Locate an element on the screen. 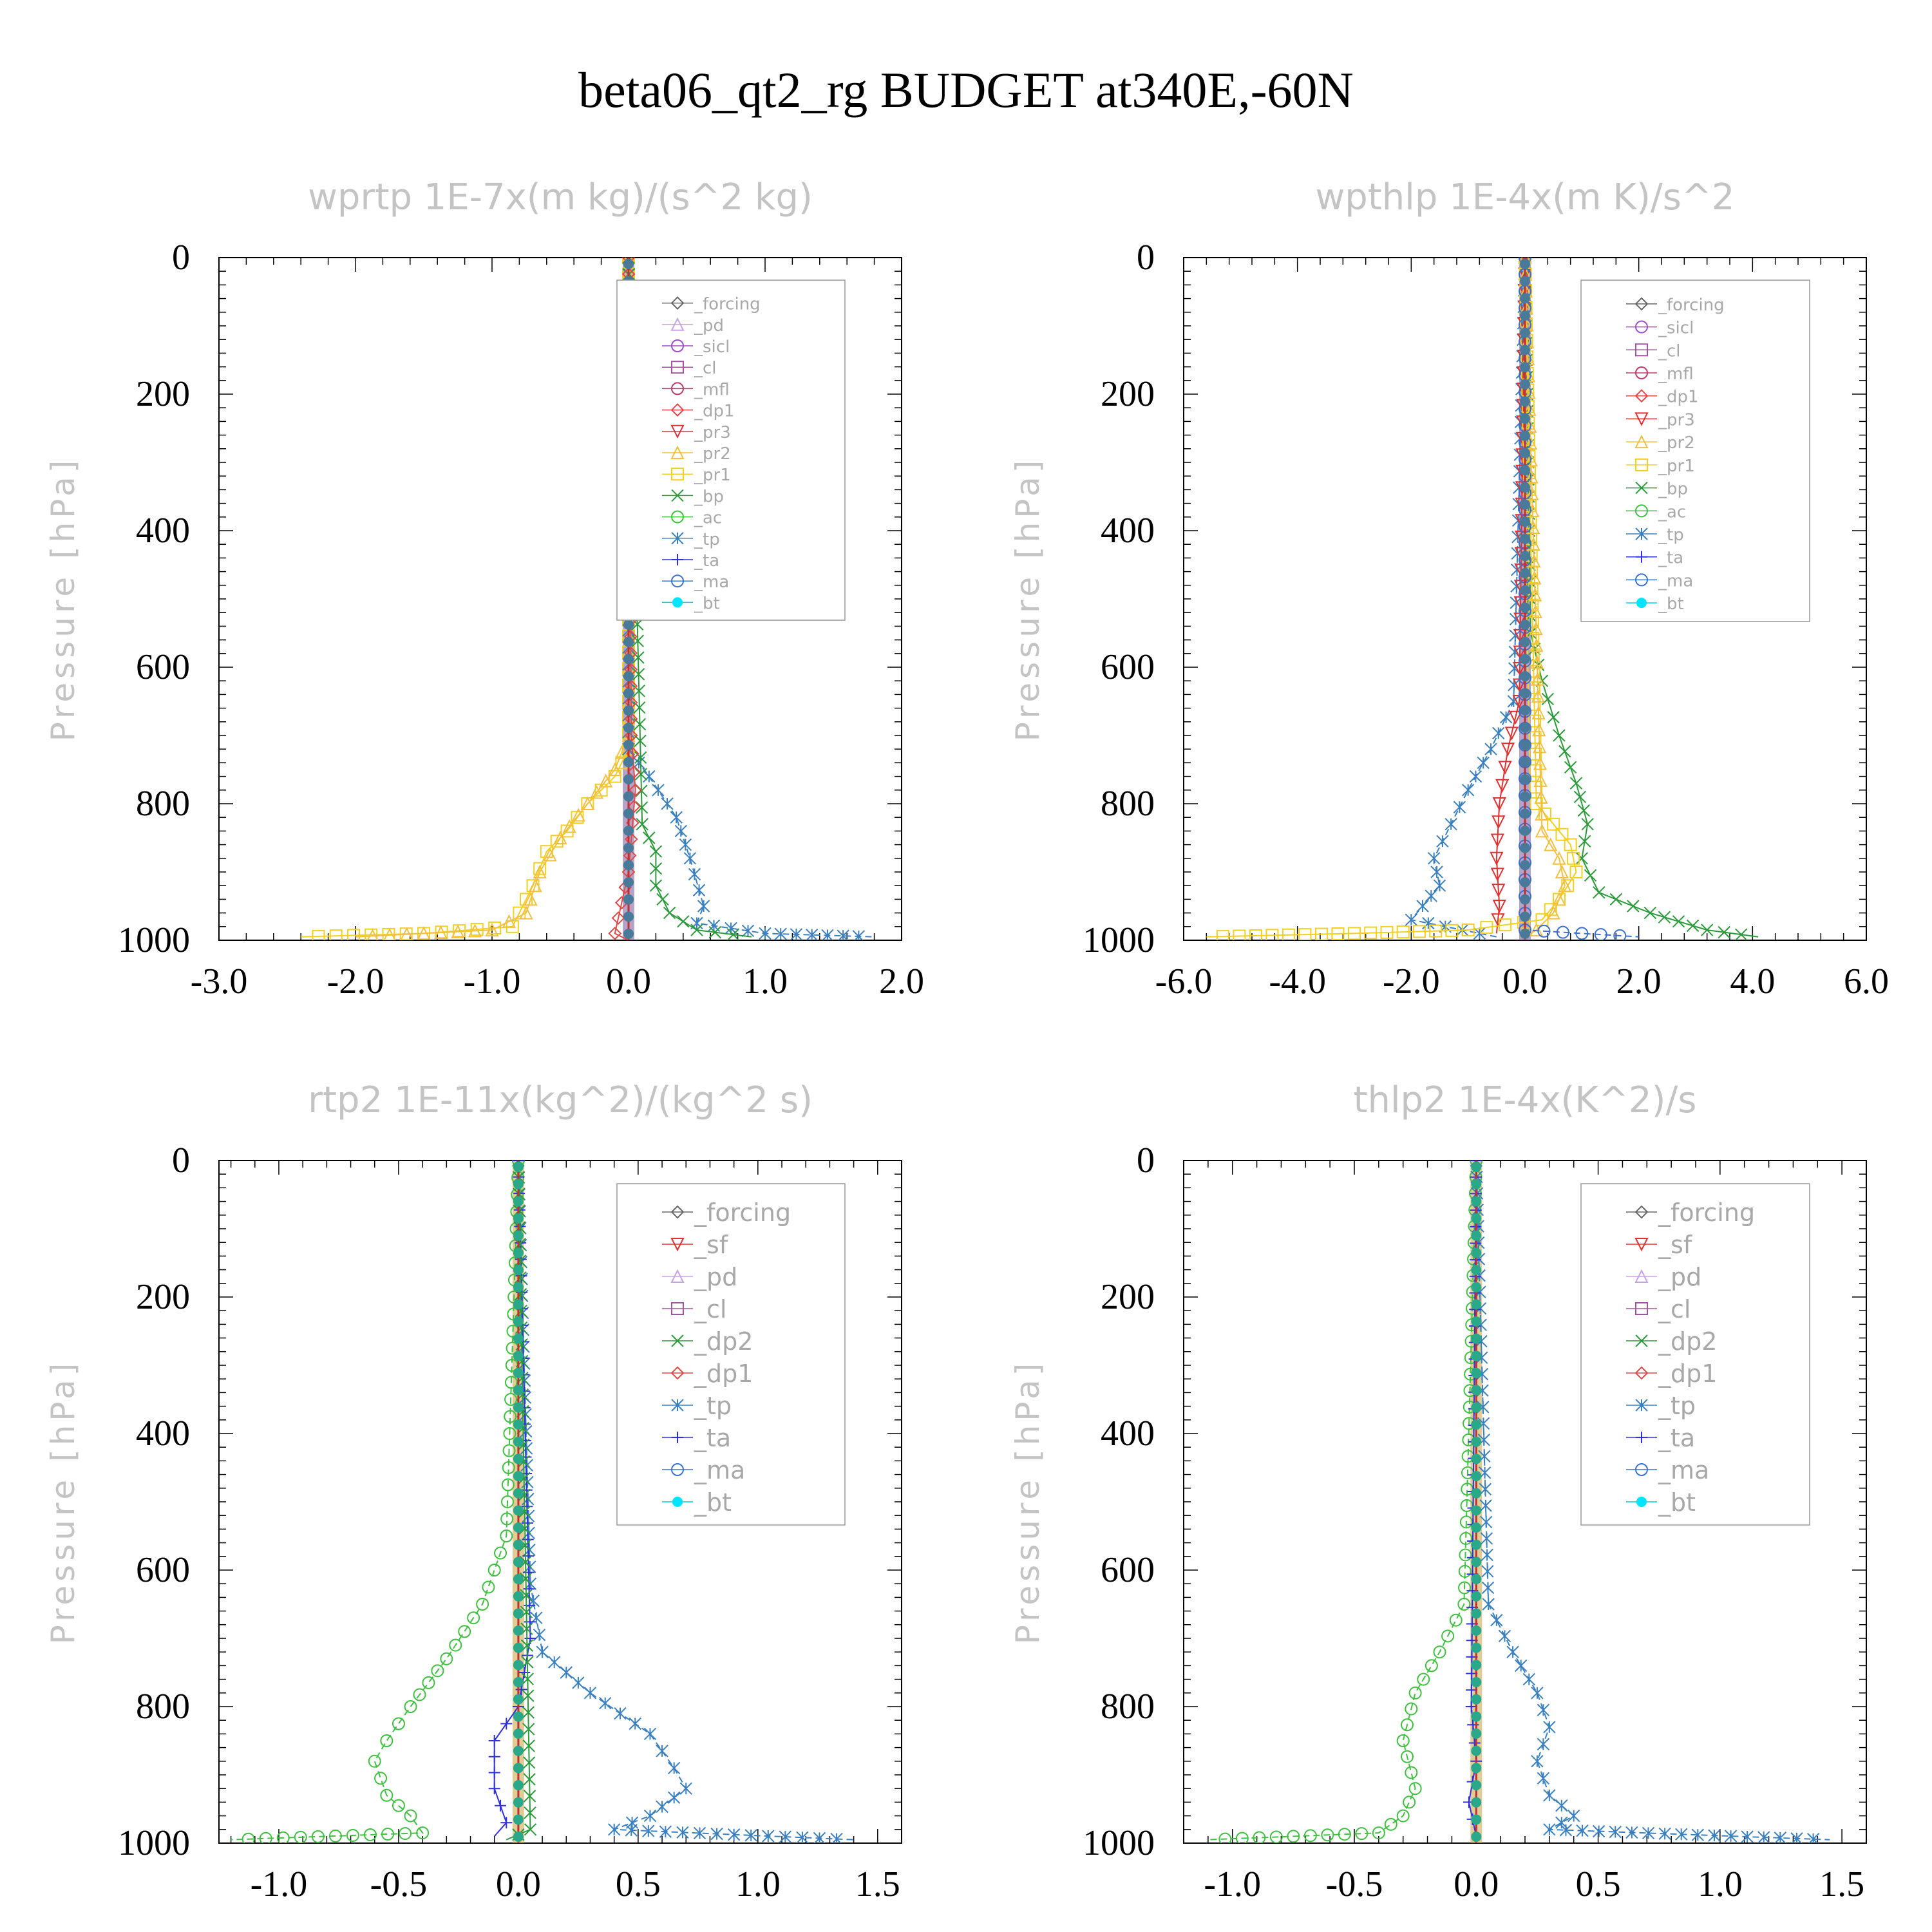 This screenshot has height=1932, width=1932. x-tick-label: -6.0 is located at coordinates (1184, 981).